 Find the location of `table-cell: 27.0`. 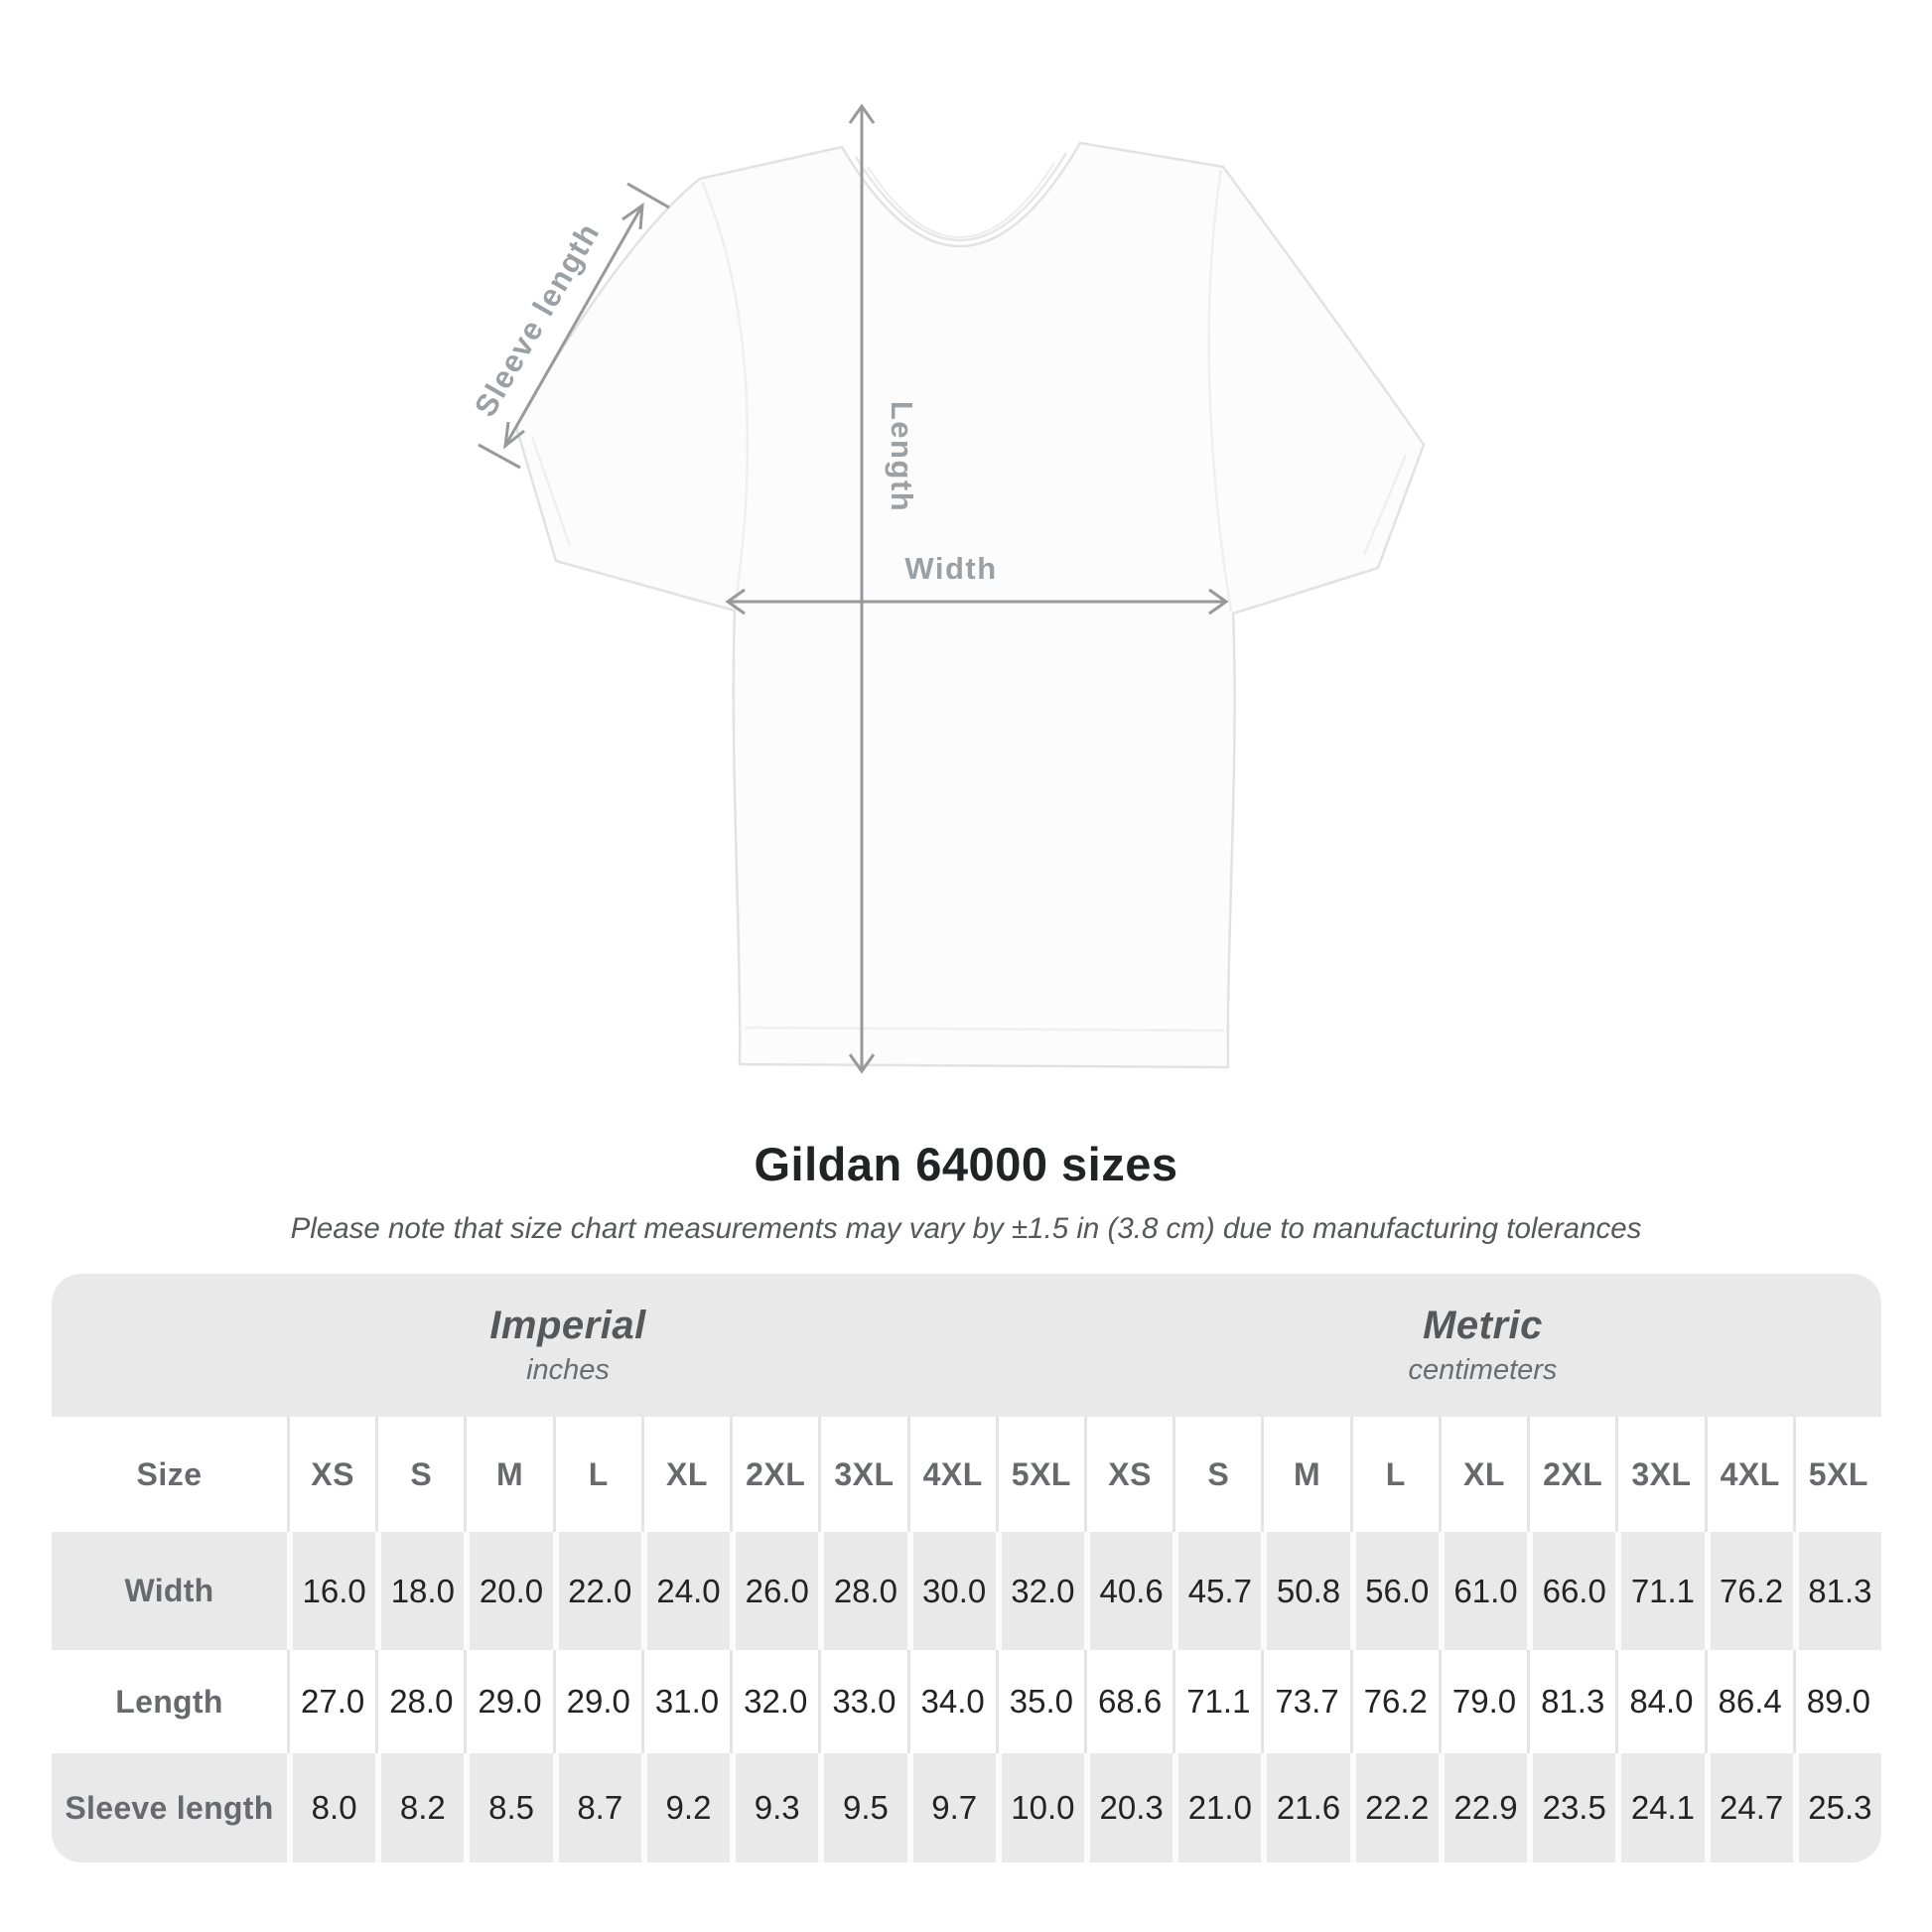

table-cell: 27.0 is located at coordinates (332, 1701).